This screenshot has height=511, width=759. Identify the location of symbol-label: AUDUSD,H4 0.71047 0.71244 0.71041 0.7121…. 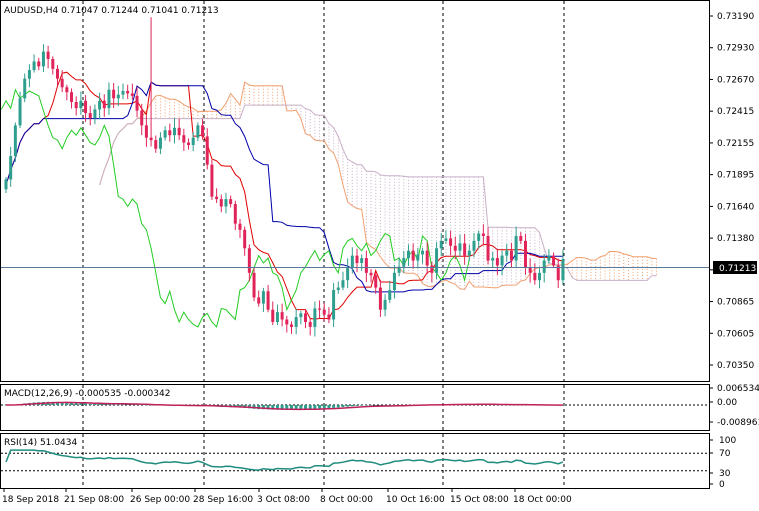
(111, 11).